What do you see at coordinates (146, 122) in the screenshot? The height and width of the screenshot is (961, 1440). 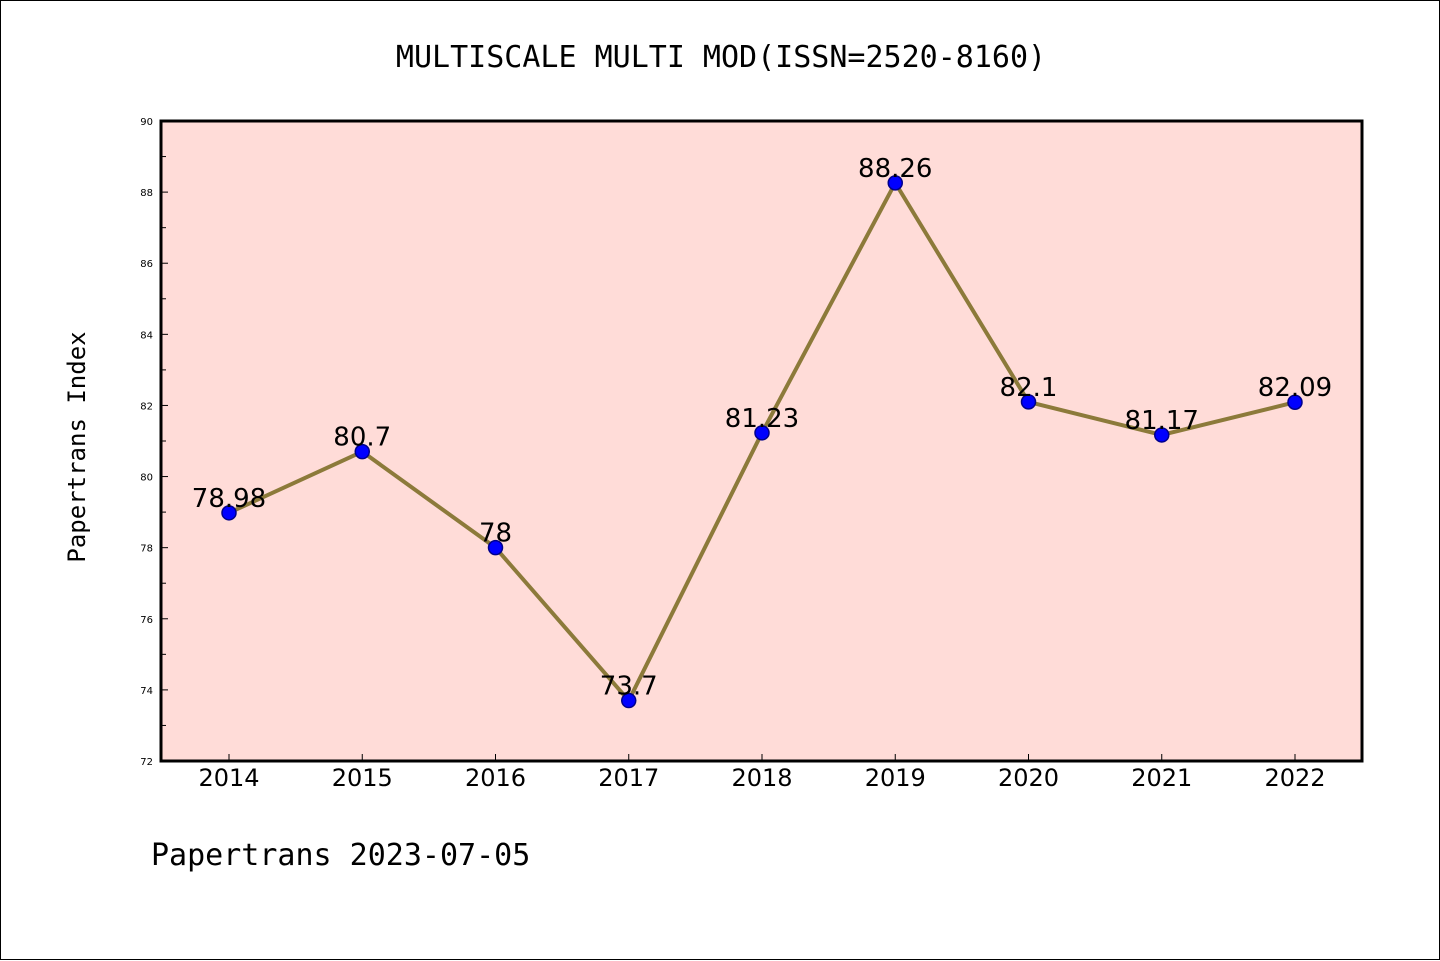 I see `y-tick-label: 90` at bounding box center [146, 122].